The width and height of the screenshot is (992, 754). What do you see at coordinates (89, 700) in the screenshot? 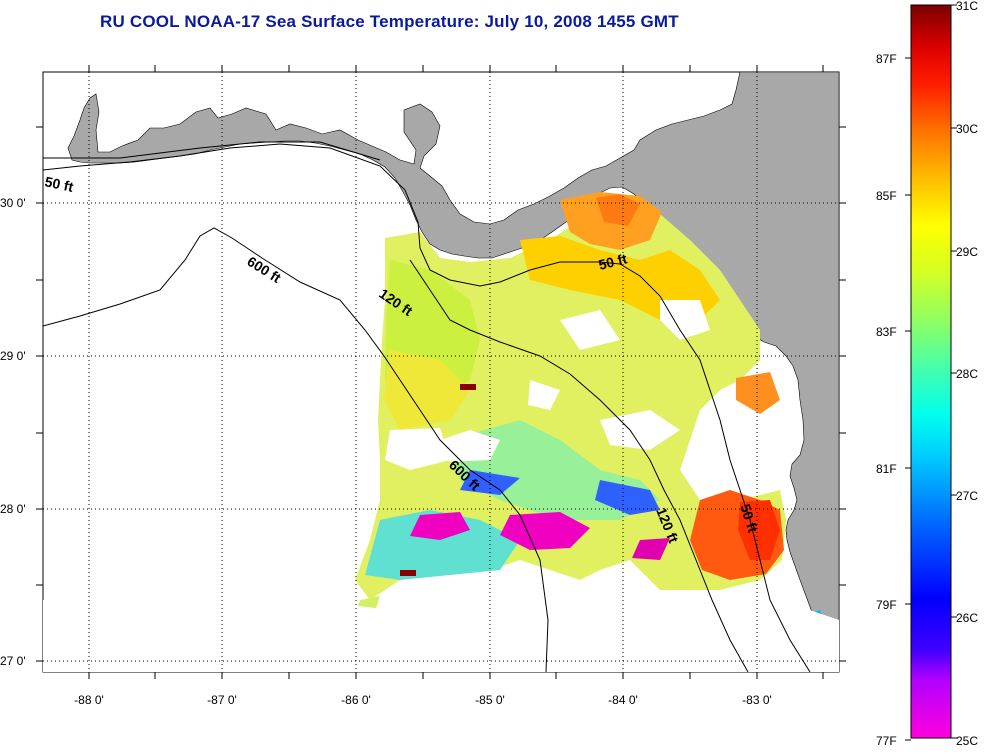
I see `lon-label-88: -88 0'` at bounding box center [89, 700].